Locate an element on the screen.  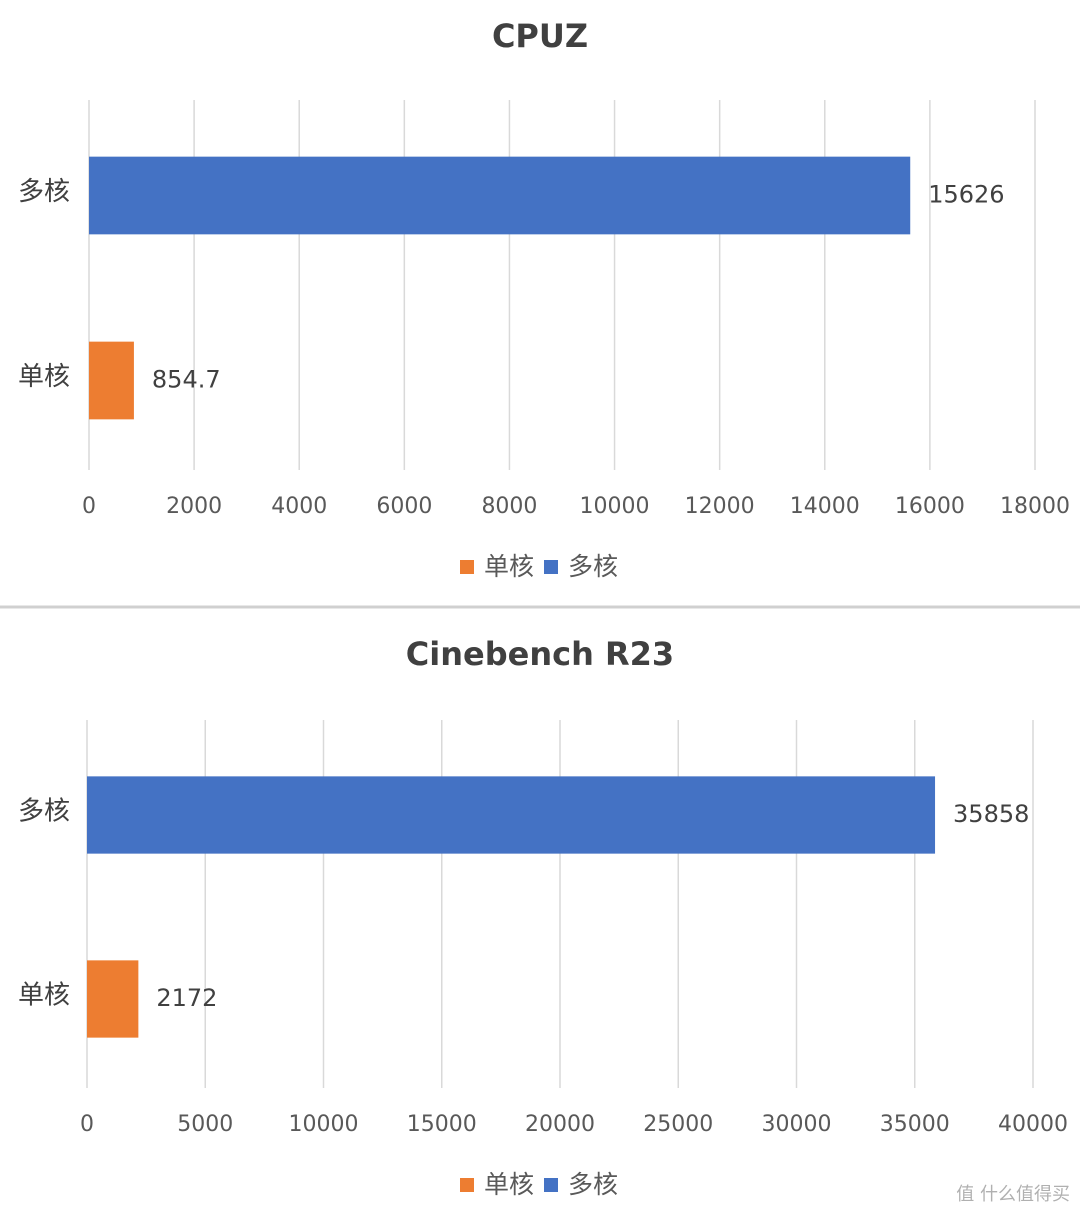
x-tick-label: 18000 is located at coordinates (1035, 506).